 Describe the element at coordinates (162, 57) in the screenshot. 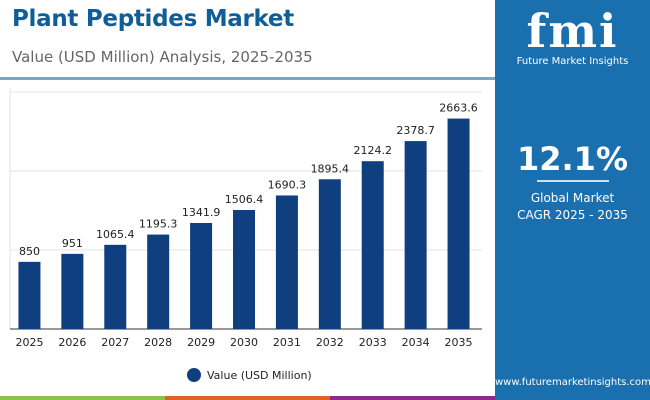

I see `chart-subtitle: Value (USD Million) Analysis, 2025-2035` at that location.